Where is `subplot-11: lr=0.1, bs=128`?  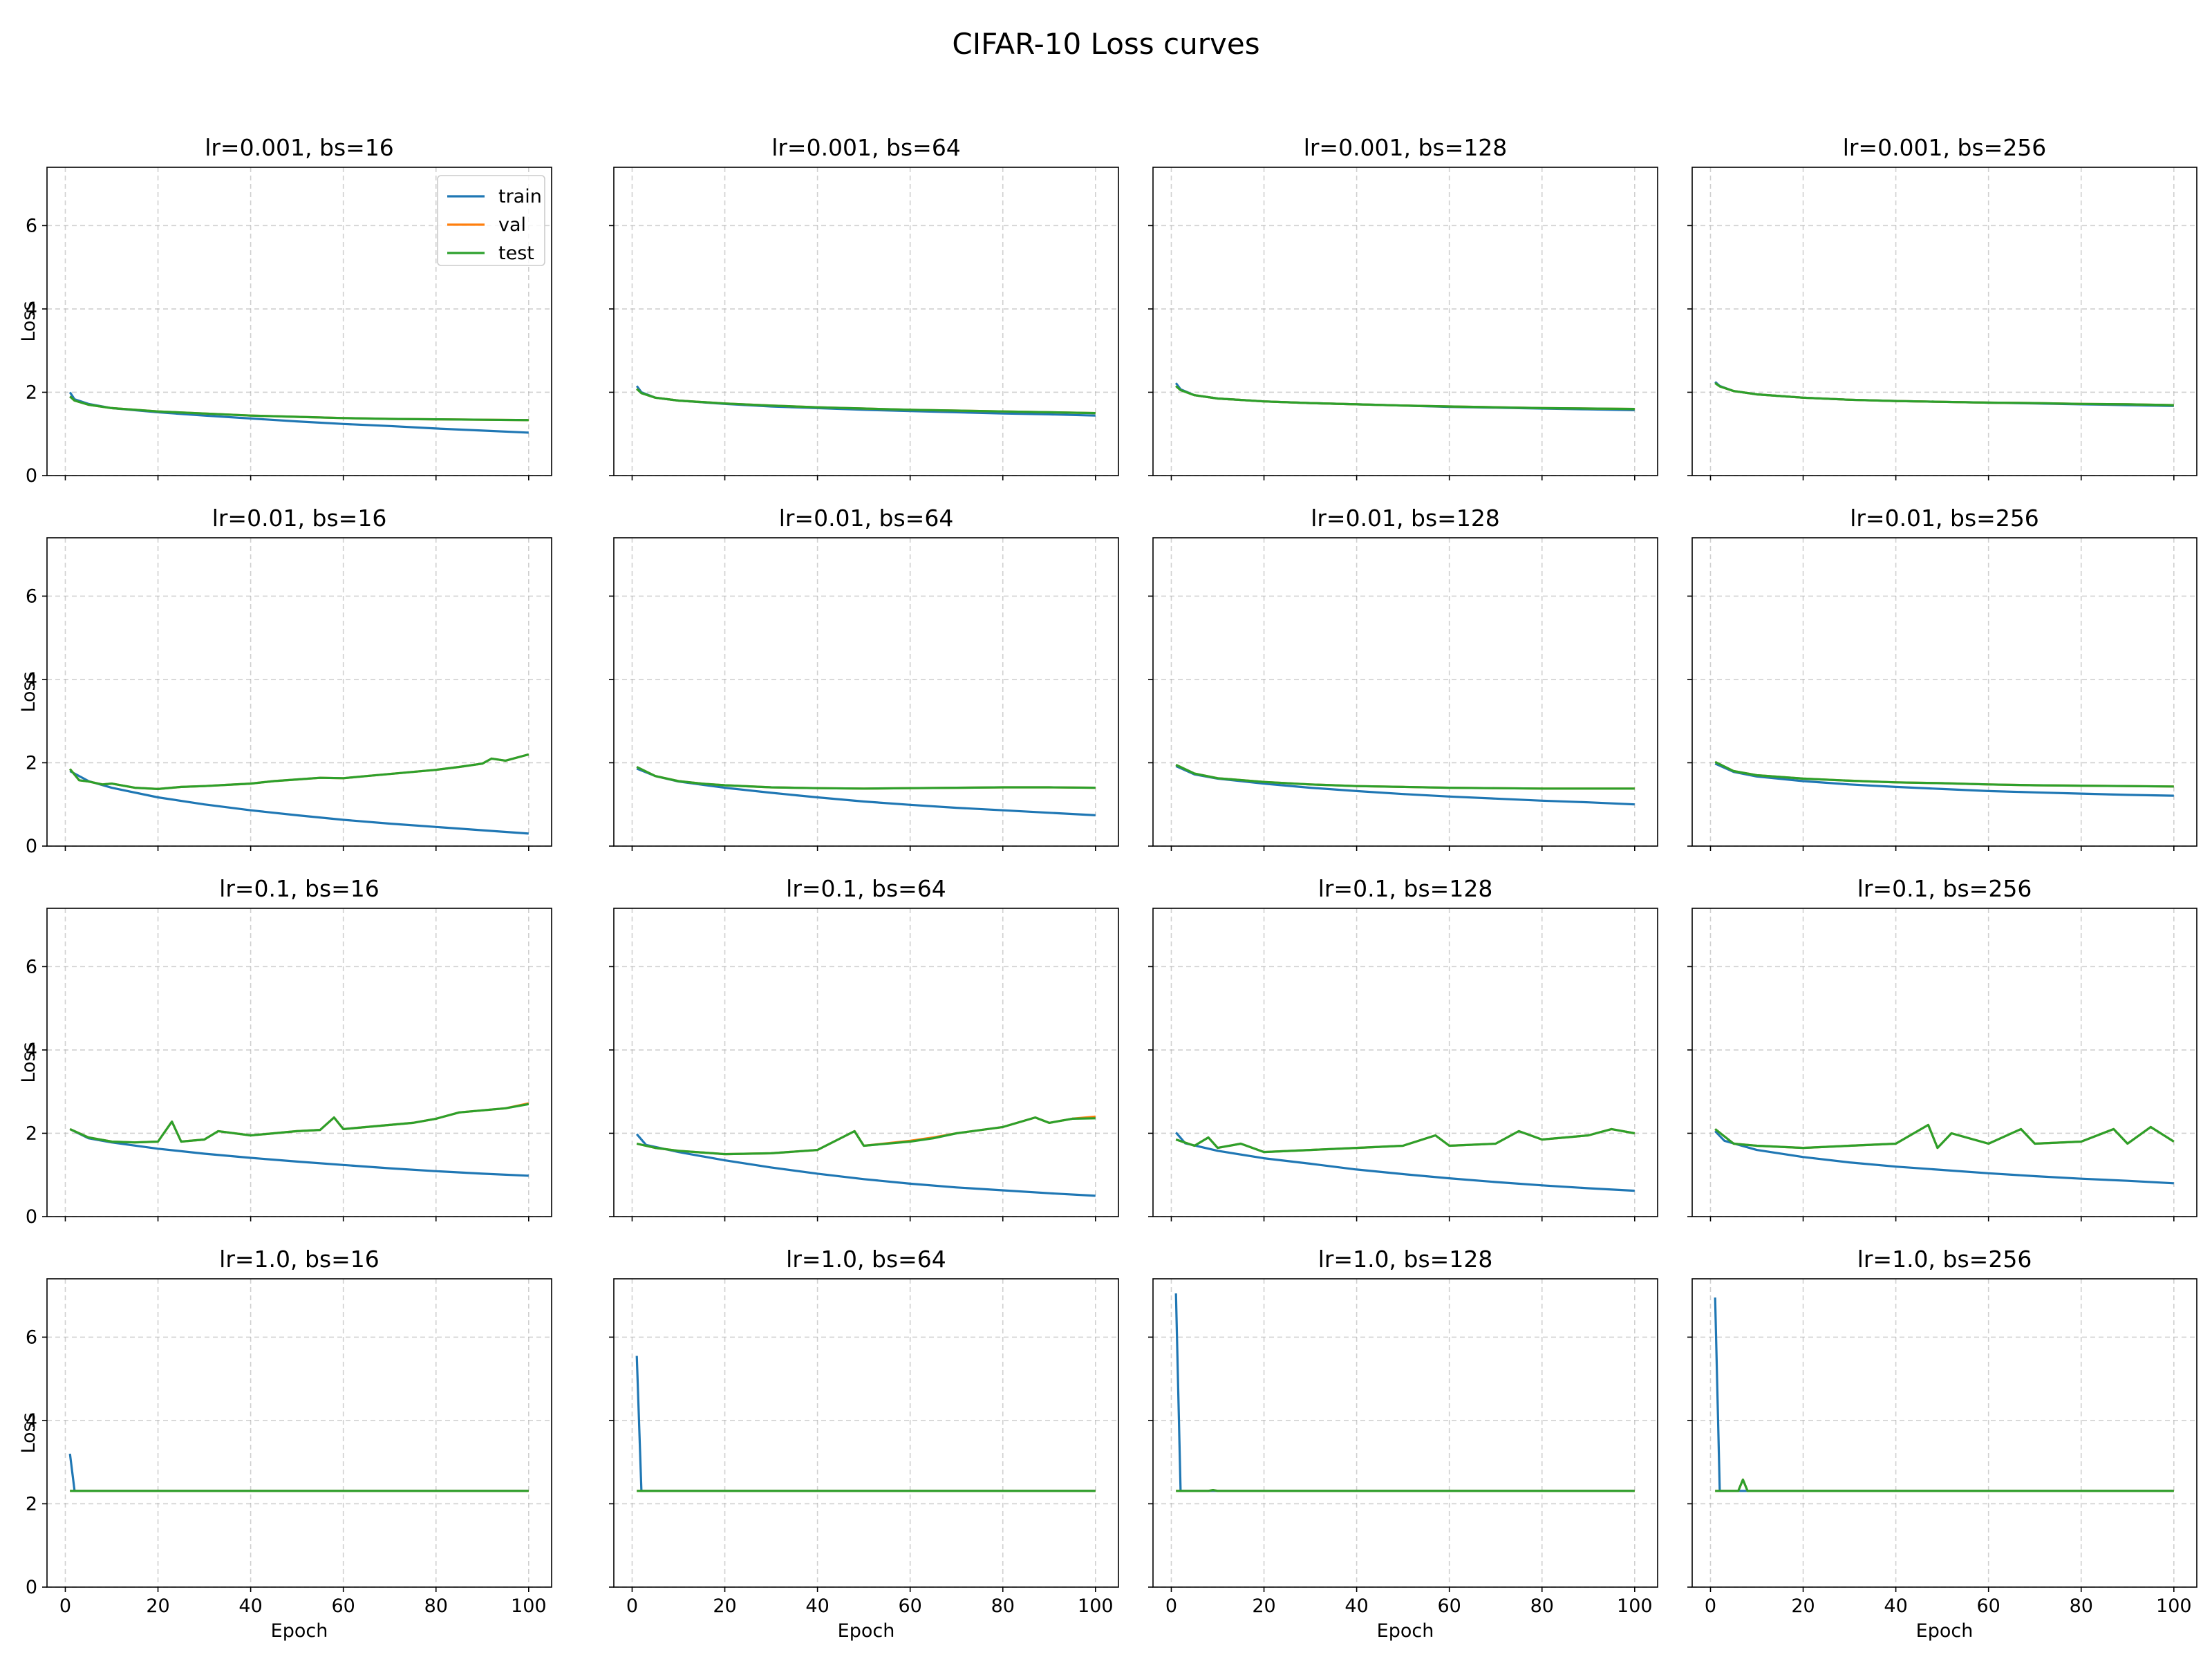 subplot-11: lr=0.1, bs=128 is located at coordinates (1403, 1048).